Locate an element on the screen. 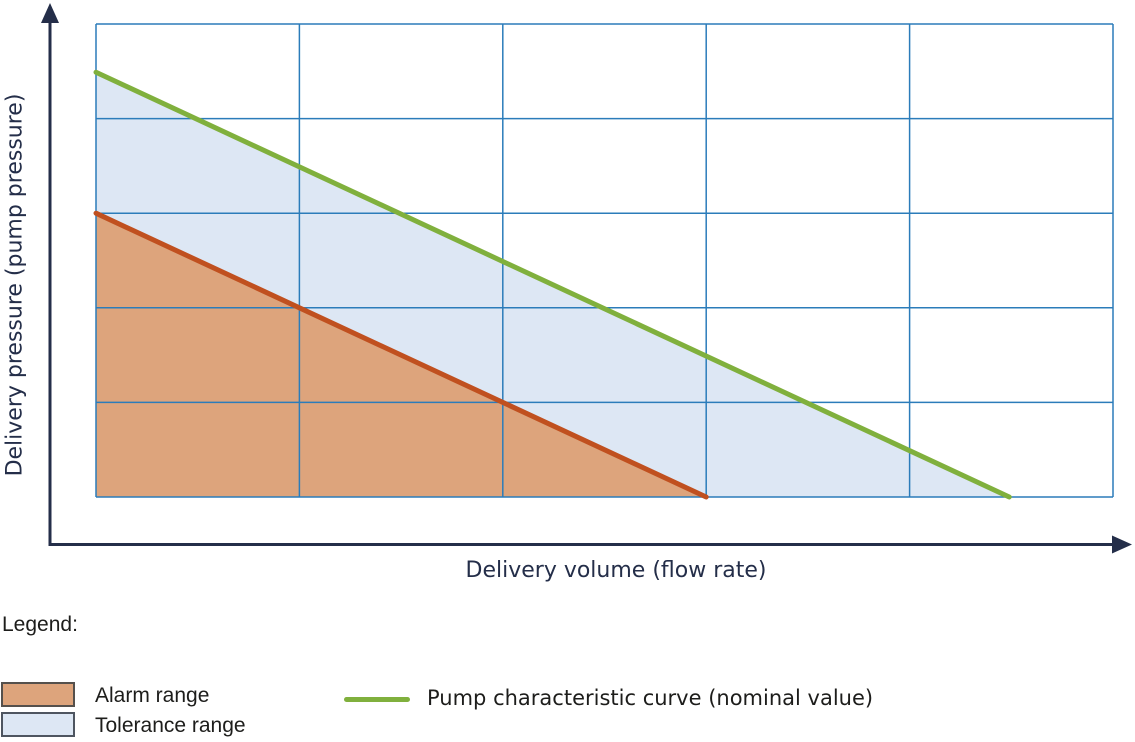 This screenshot has height=742, width=1135. x-axis-label: Delivery volume (flow rate) is located at coordinates (616, 570).